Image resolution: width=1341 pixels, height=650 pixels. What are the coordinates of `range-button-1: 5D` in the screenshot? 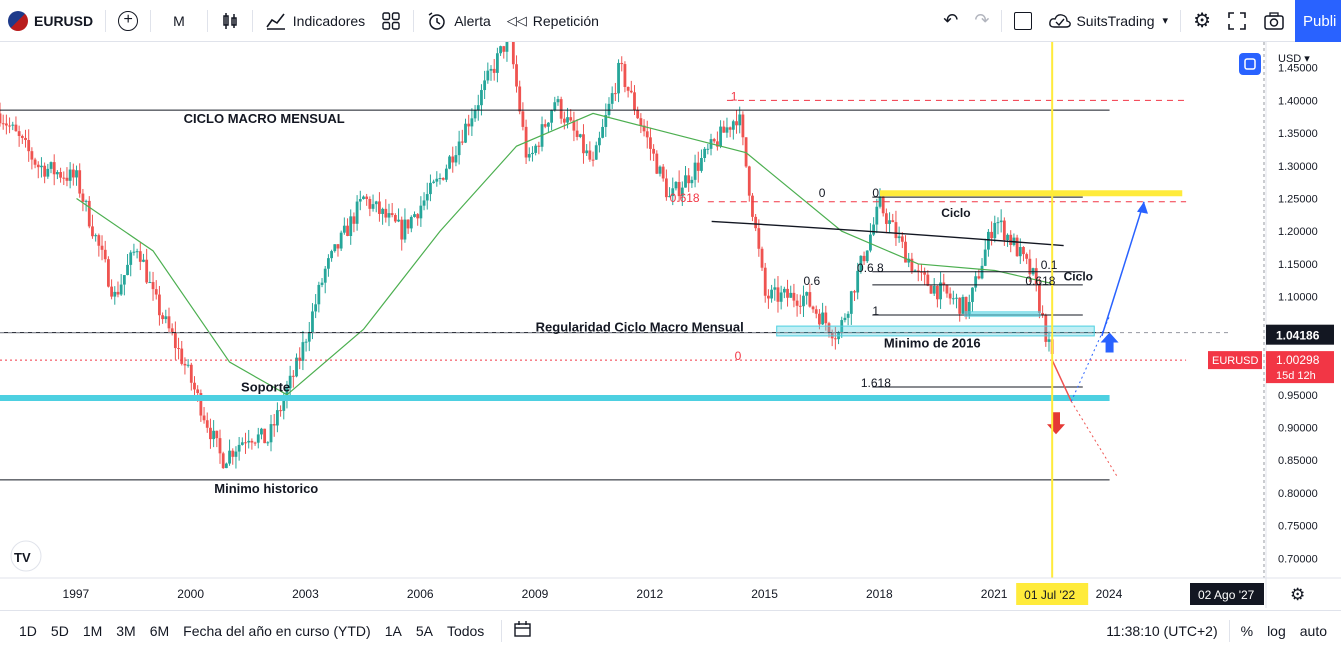 It's located at (59, 630).